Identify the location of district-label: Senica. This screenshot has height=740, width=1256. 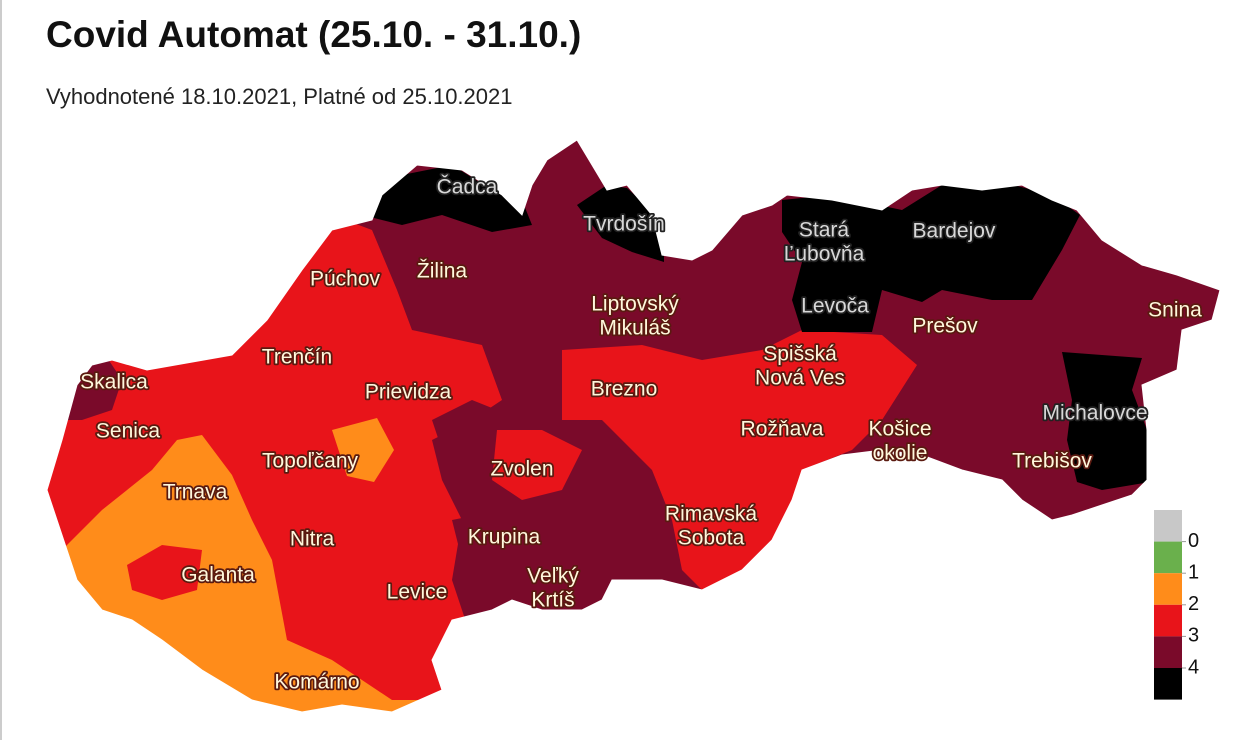
(128, 431).